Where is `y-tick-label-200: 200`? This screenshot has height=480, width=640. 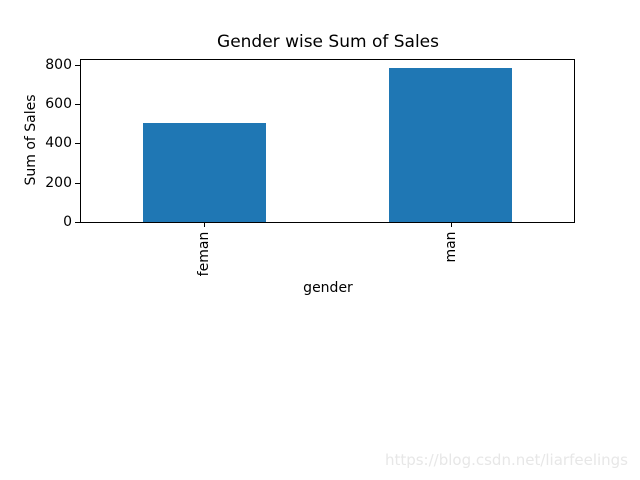 y-tick-label-200: 200 is located at coordinates (58, 183).